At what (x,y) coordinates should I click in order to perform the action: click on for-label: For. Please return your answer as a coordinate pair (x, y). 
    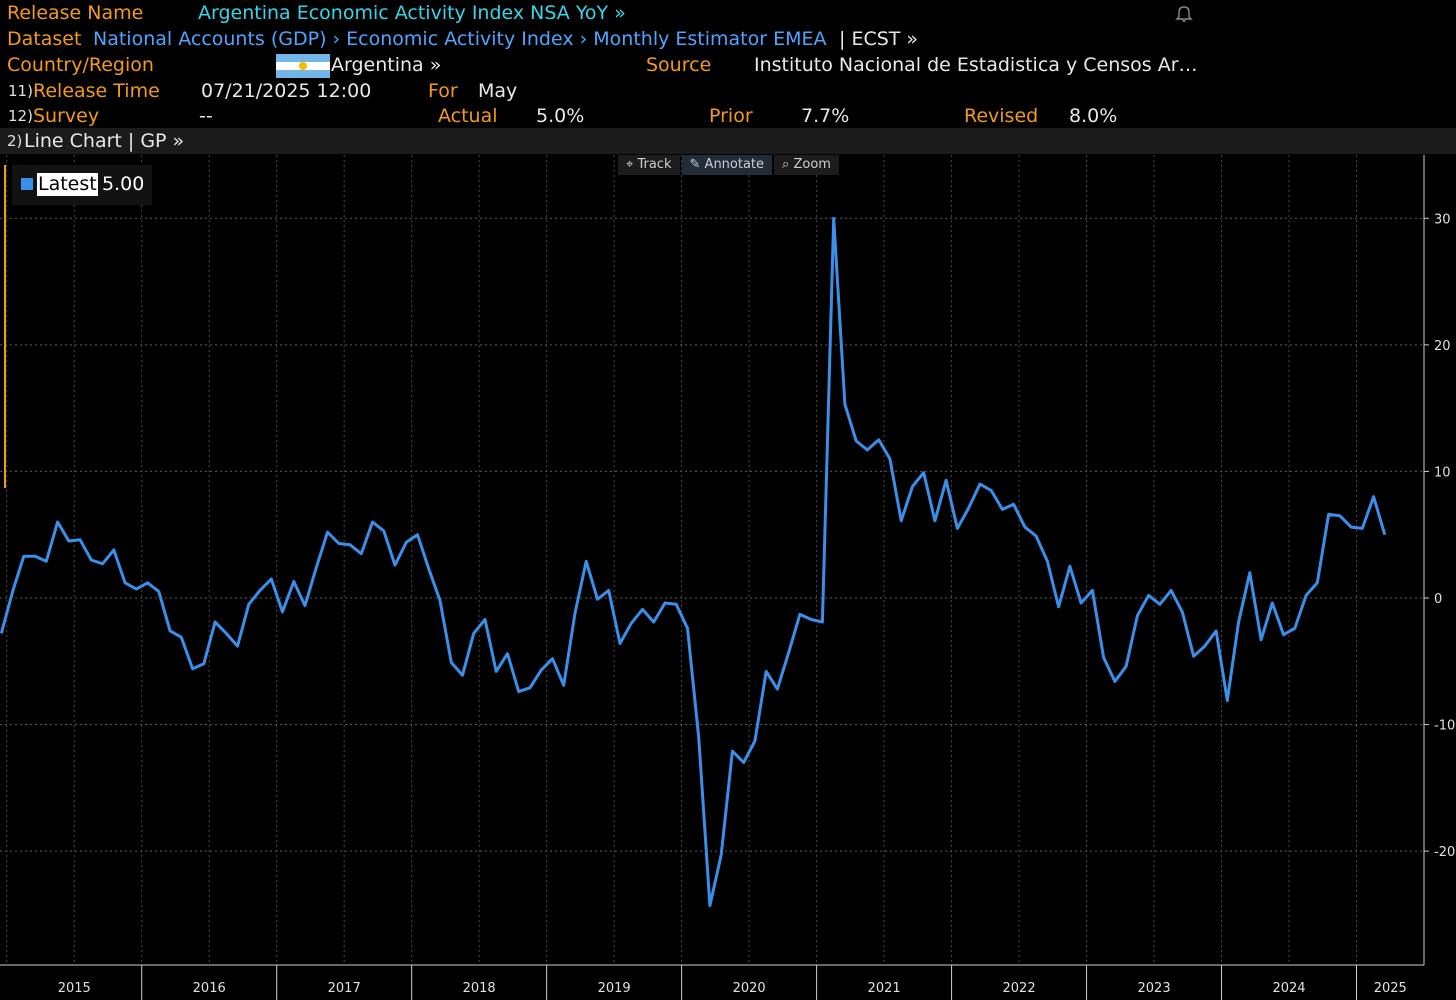
    Looking at the image, I should click on (443, 91).